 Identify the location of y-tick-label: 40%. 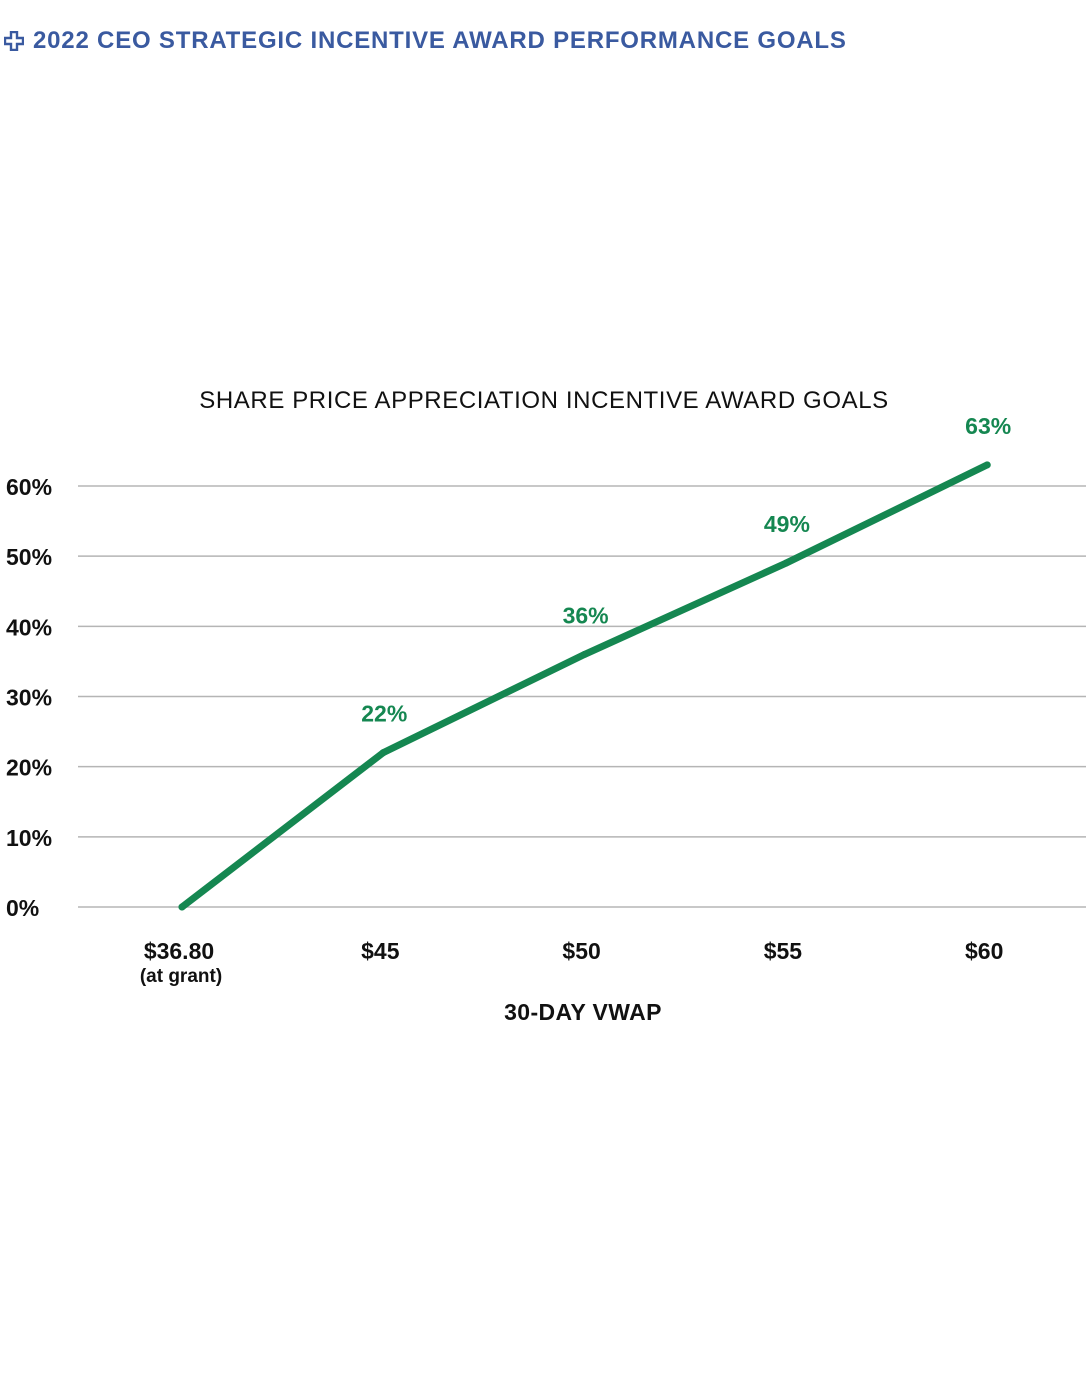
(29, 627).